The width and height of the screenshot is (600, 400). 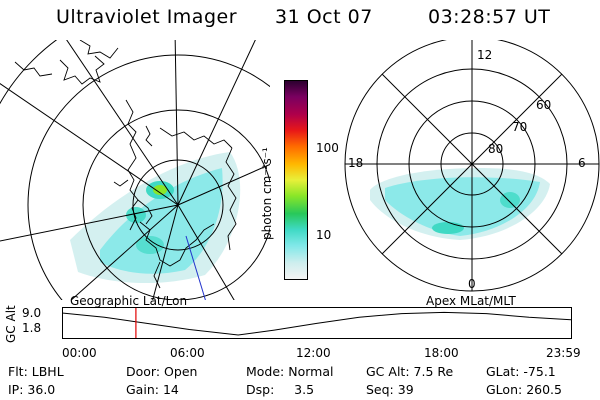 I want to click on x-tick-0000: 00:00, so click(x=79, y=353).